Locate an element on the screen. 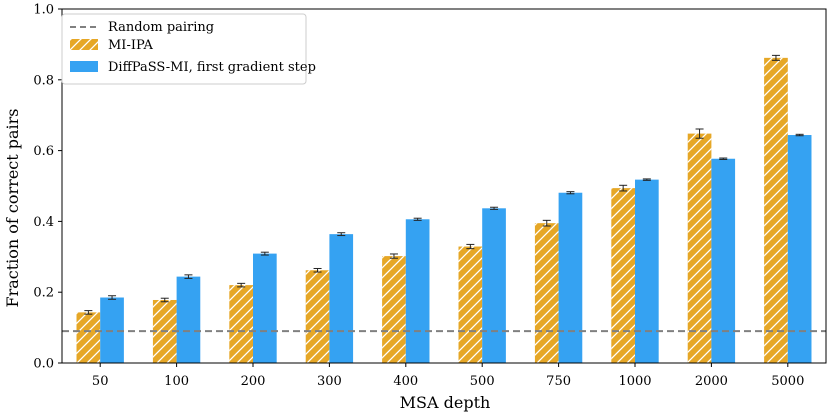  y-tick-label: 0.4 is located at coordinates (43, 222).